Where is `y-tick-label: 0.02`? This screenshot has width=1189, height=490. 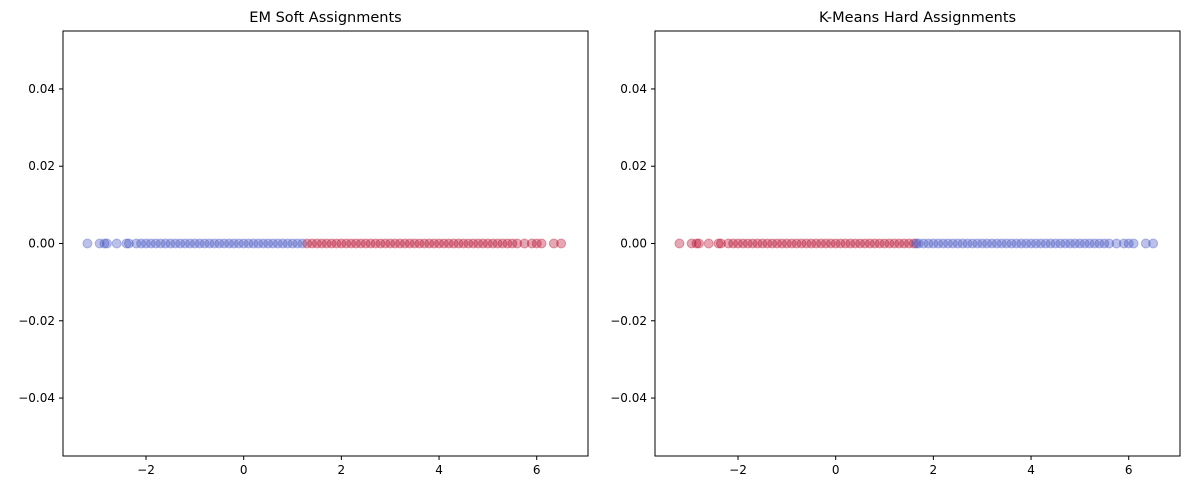
y-tick-label: 0.02 is located at coordinates (41, 166).